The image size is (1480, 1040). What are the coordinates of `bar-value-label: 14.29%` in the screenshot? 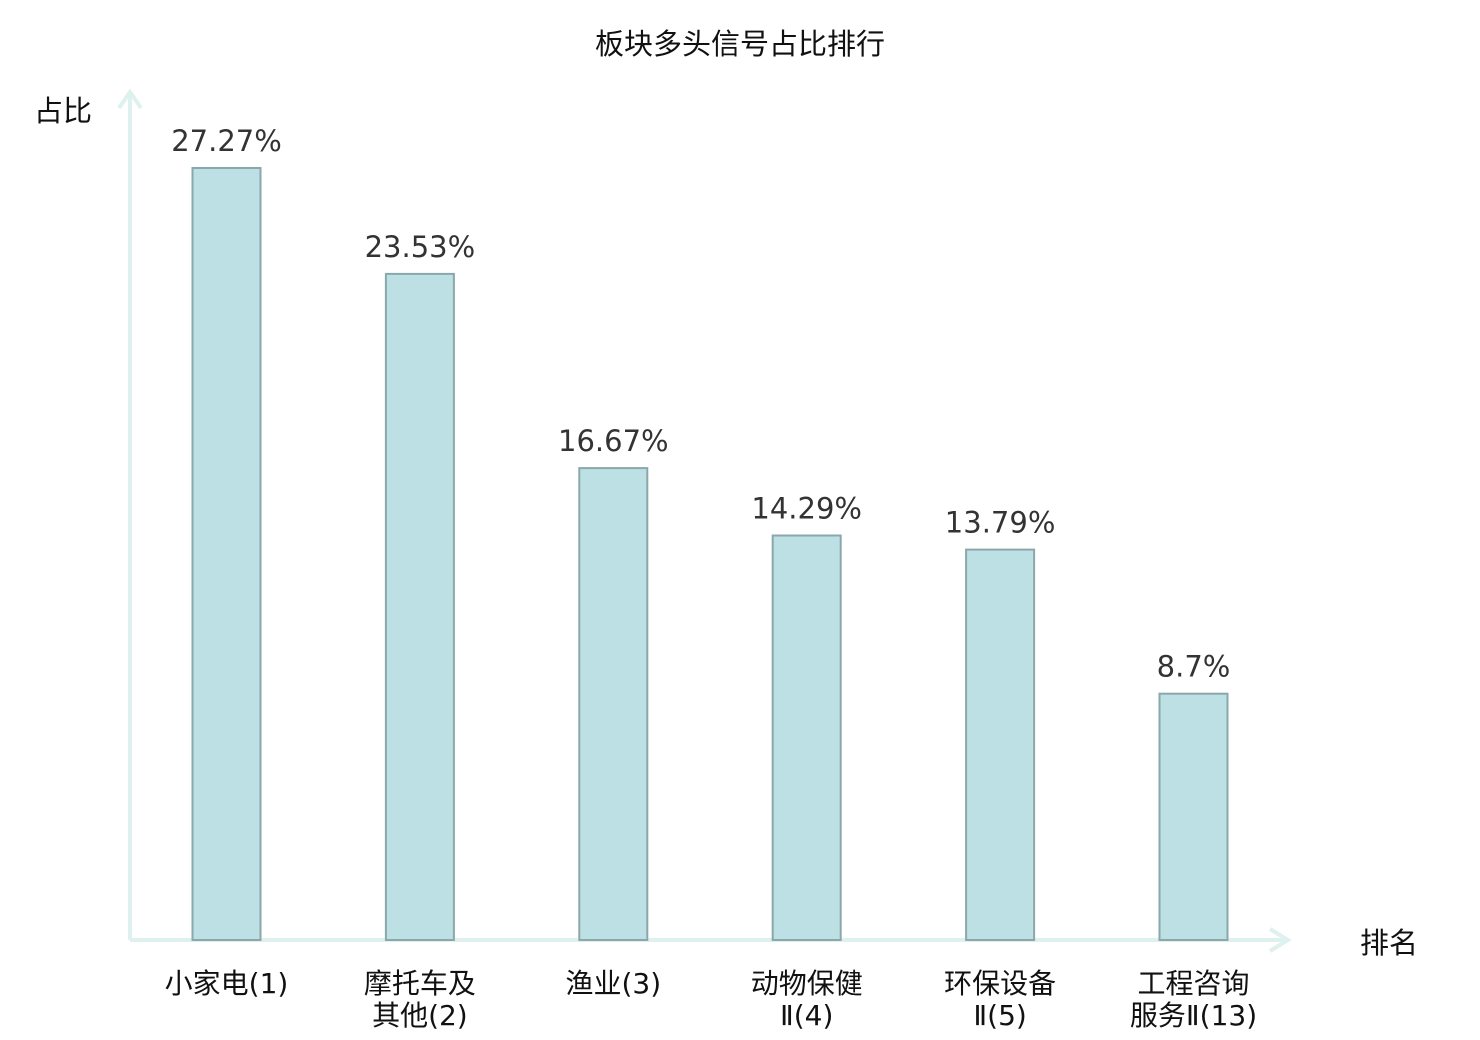 It's located at (806, 509).